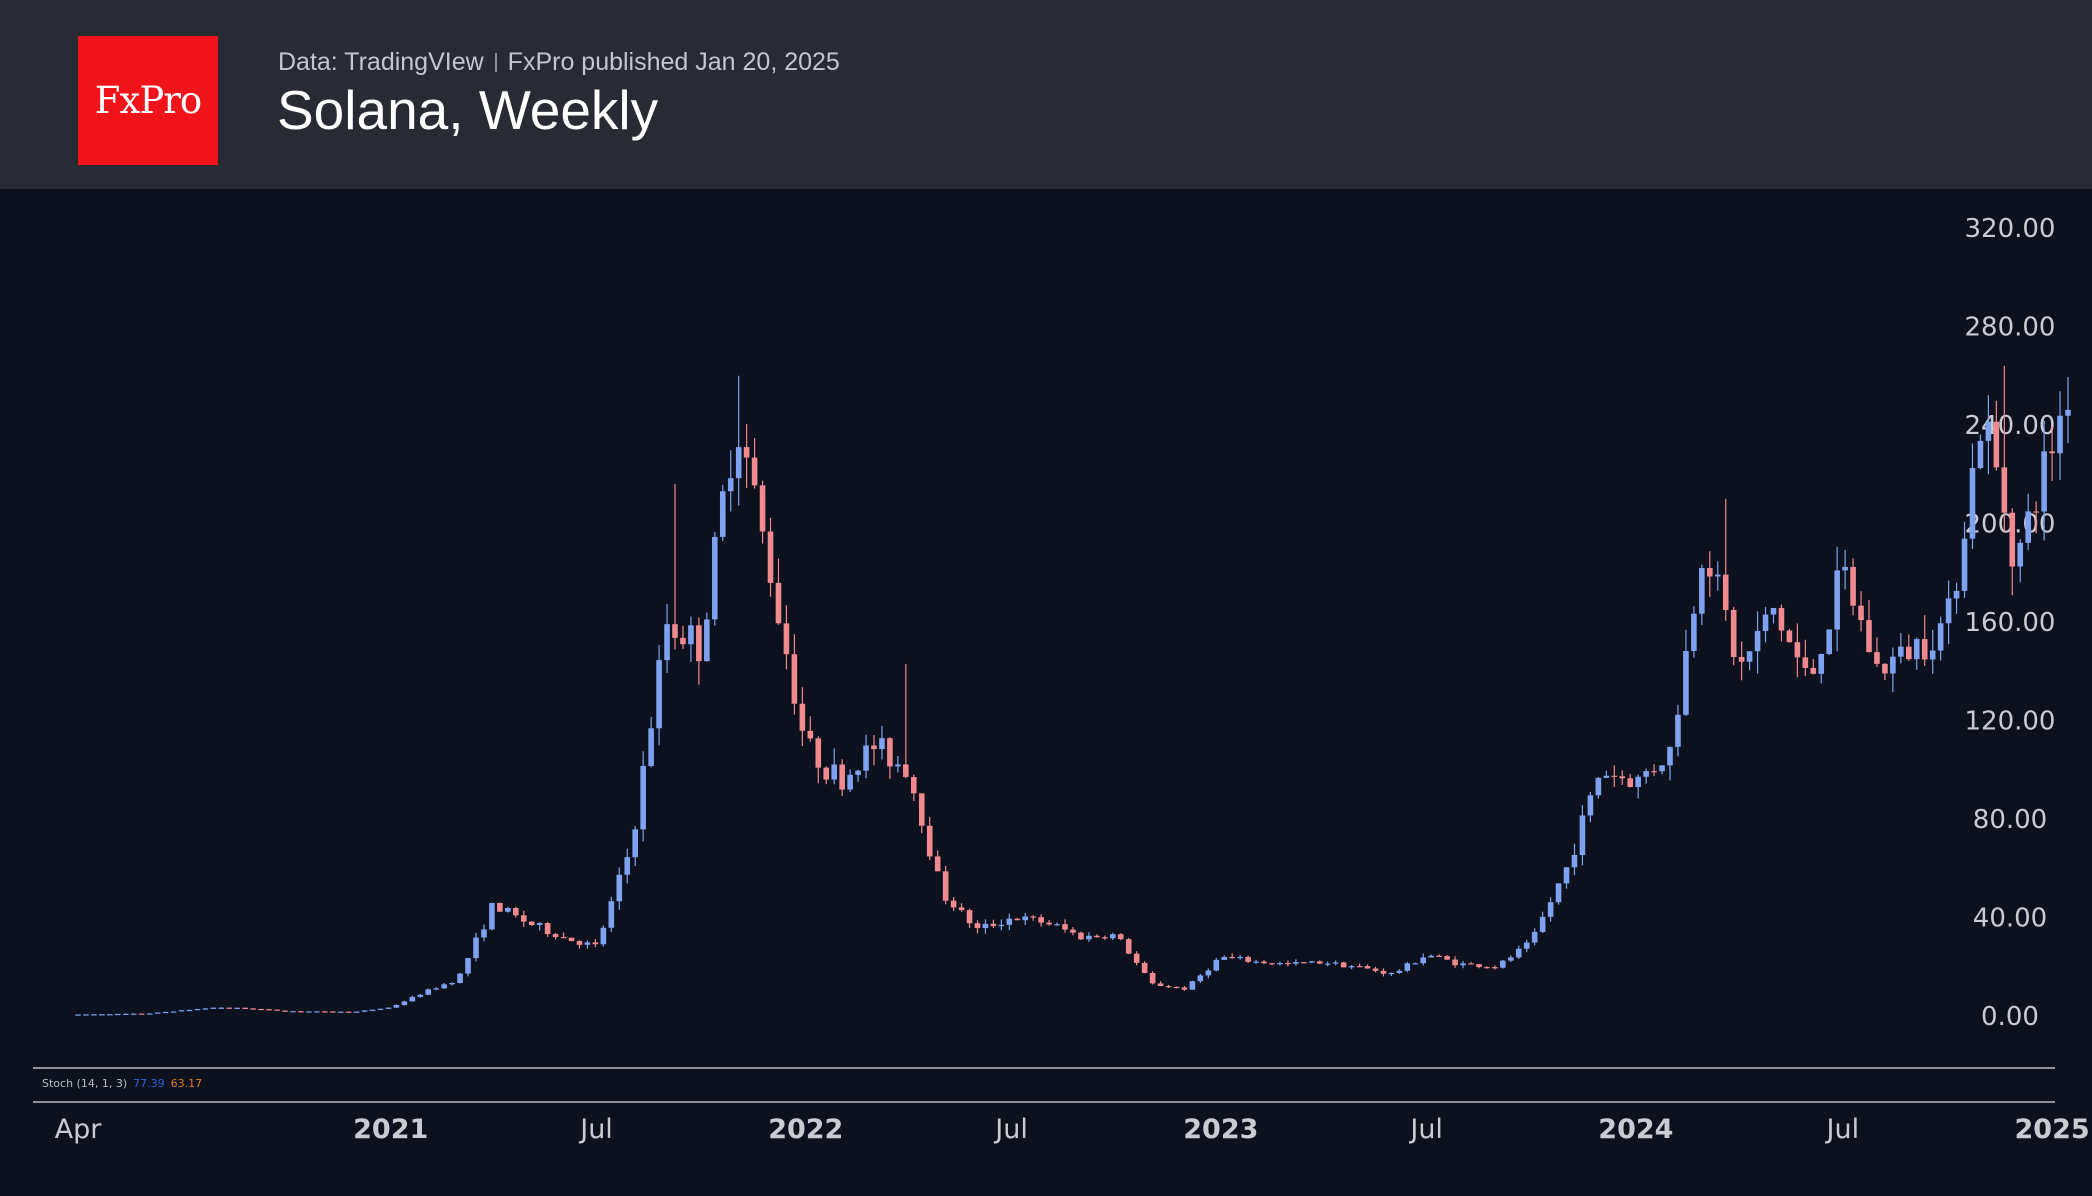 The height and width of the screenshot is (1196, 2092). I want to click on x-tick-label: 2023, so click(1220, 1129).